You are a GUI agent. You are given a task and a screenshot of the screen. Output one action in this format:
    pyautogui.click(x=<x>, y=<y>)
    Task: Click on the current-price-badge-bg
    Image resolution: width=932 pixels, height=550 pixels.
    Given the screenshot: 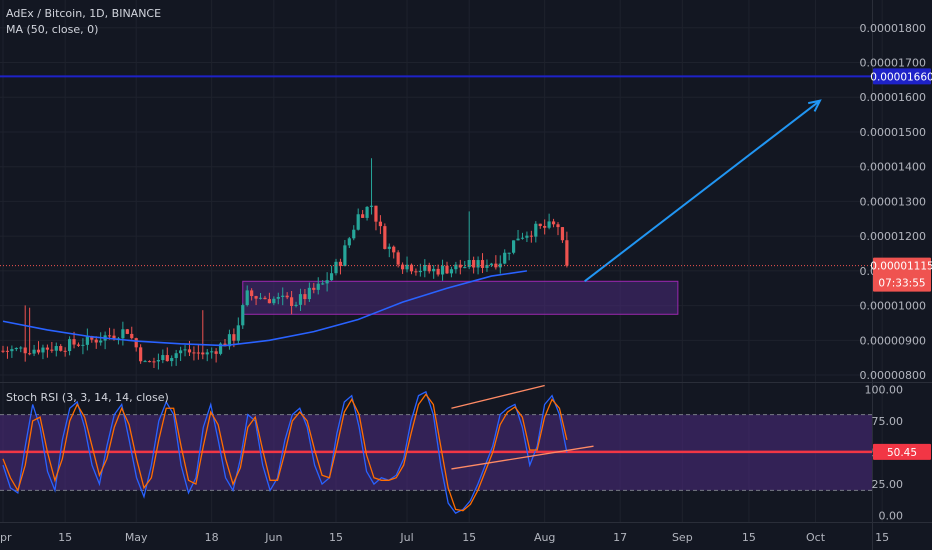 What is the action you would take?
    pyautogui.click(x=902, y=274)
    